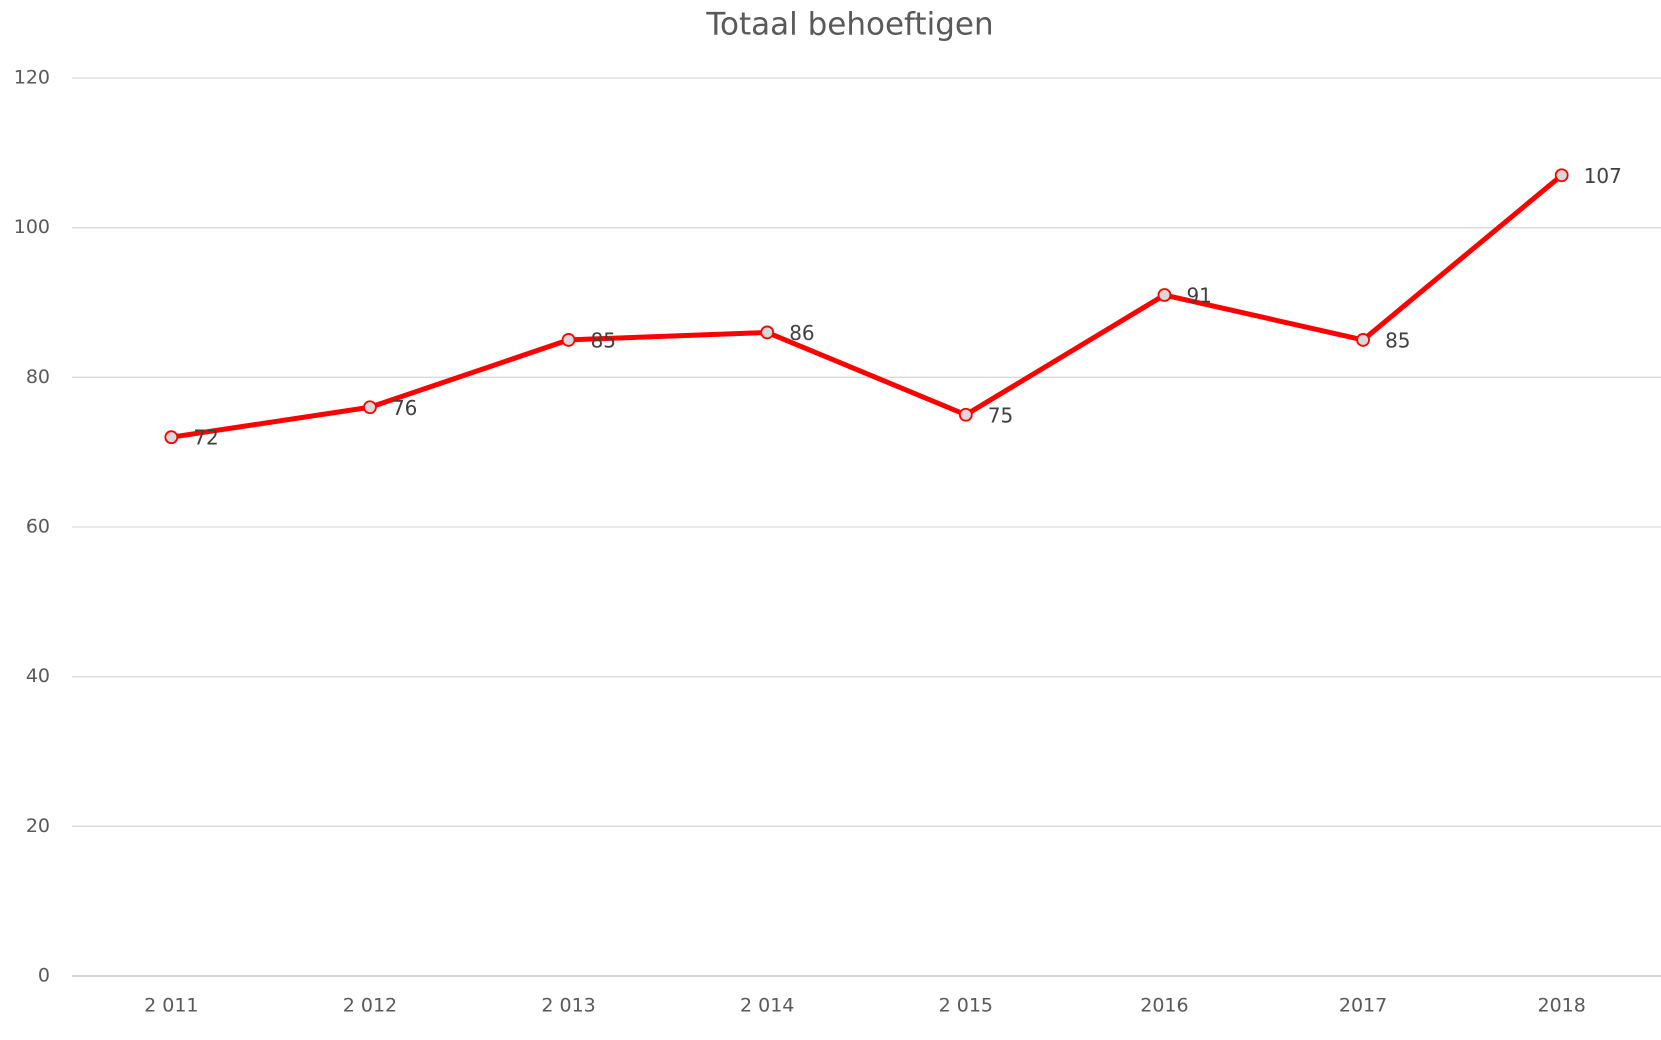 The height and width of the screenshot is (1040, 1661). Describe the element at coordinates (44, 976) in the screenshot. I see `y-tick-label: 0` at that location.